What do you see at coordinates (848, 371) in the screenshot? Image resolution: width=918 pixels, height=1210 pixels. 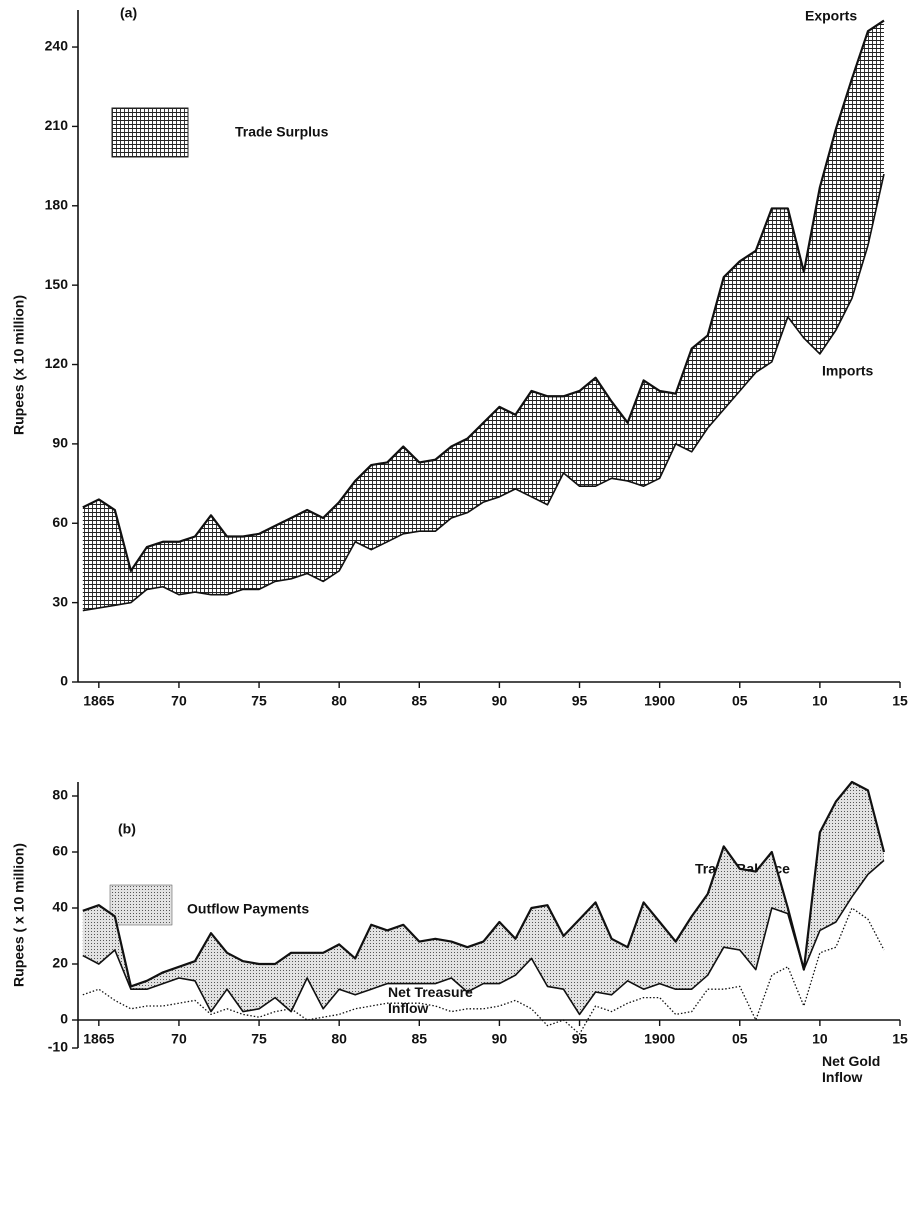 I see `series-annotation: Imports` at bounding box center [848, 371].